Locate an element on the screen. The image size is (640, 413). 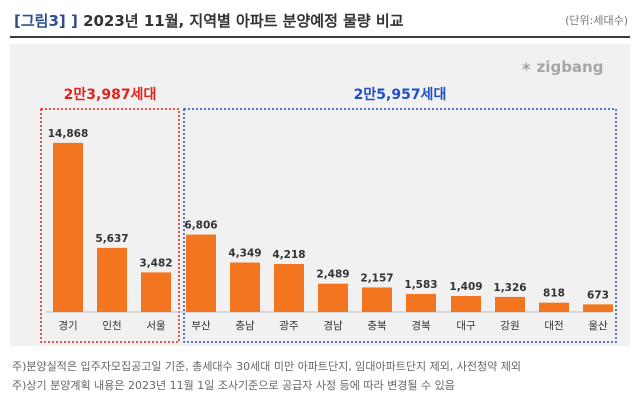
category-label-4: 충남 is located at coordinates (245, 326).